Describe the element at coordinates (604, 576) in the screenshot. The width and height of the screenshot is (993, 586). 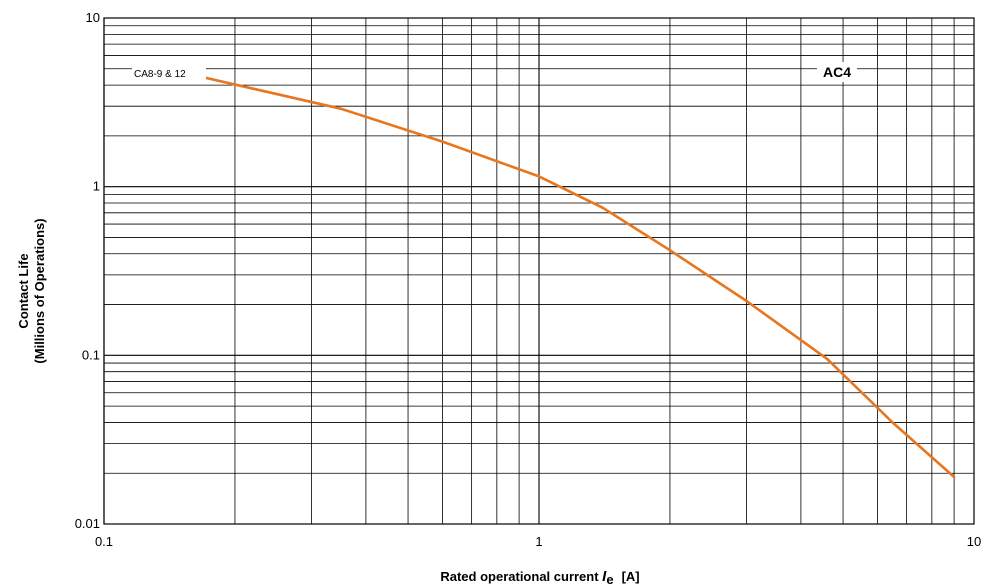
I see `x-axis-title-symbol: I` at that location.